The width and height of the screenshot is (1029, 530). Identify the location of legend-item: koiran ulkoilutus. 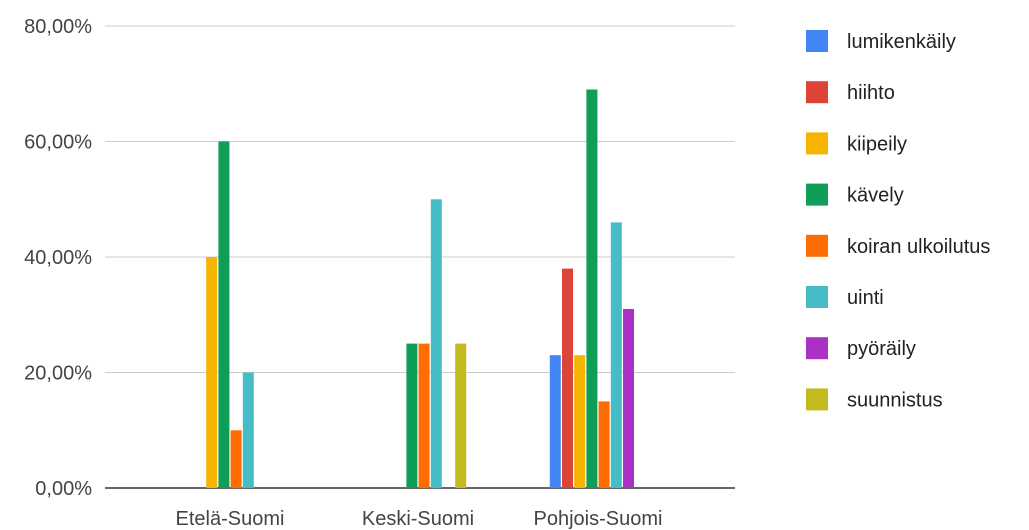
(898, 246).